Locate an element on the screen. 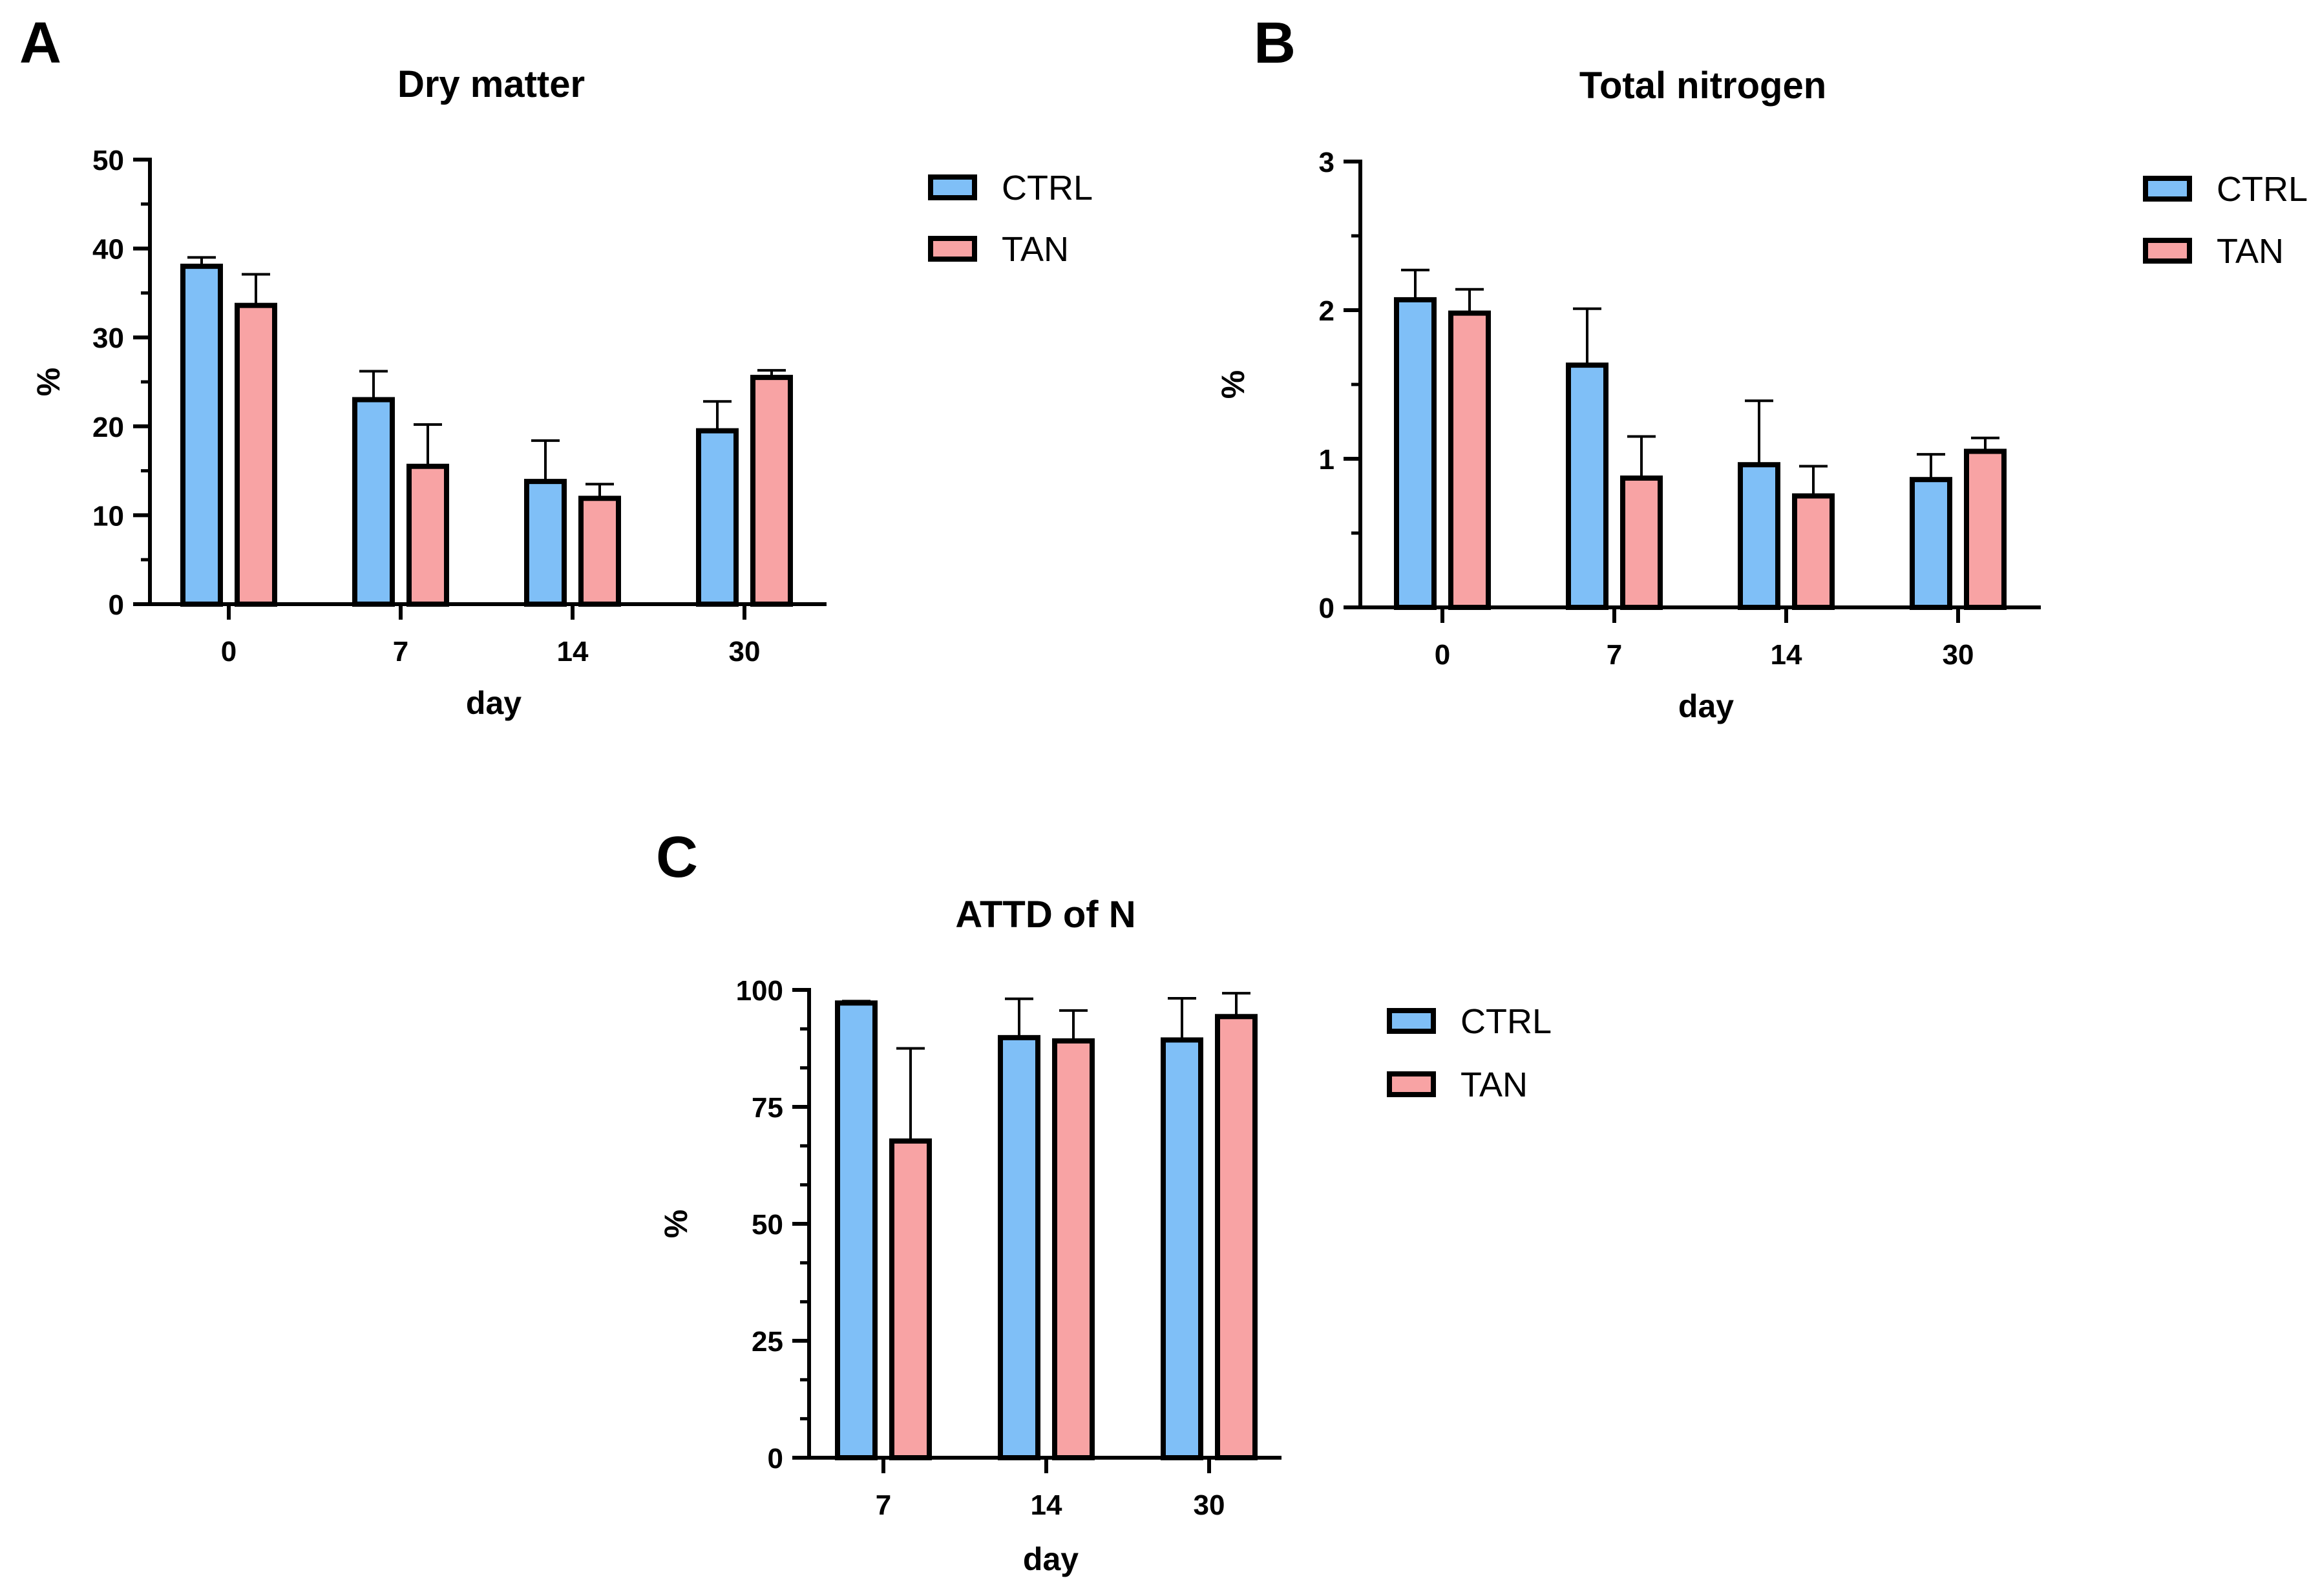 This screenshot has width=2320, height=1596. y-tick-label: 40 is located at coordinates (108, 250).